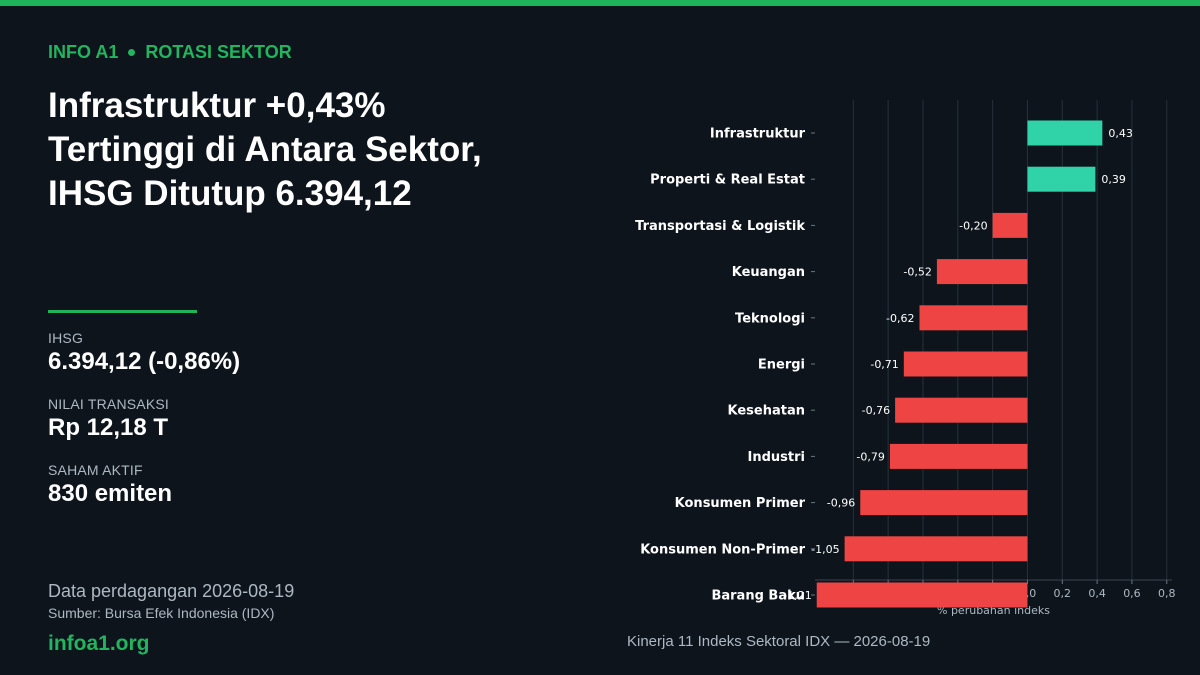 The width and height of the screenshot is (1200, 675). I want to click on category-label-1: Properti & Real Estat, so click(727, 180).